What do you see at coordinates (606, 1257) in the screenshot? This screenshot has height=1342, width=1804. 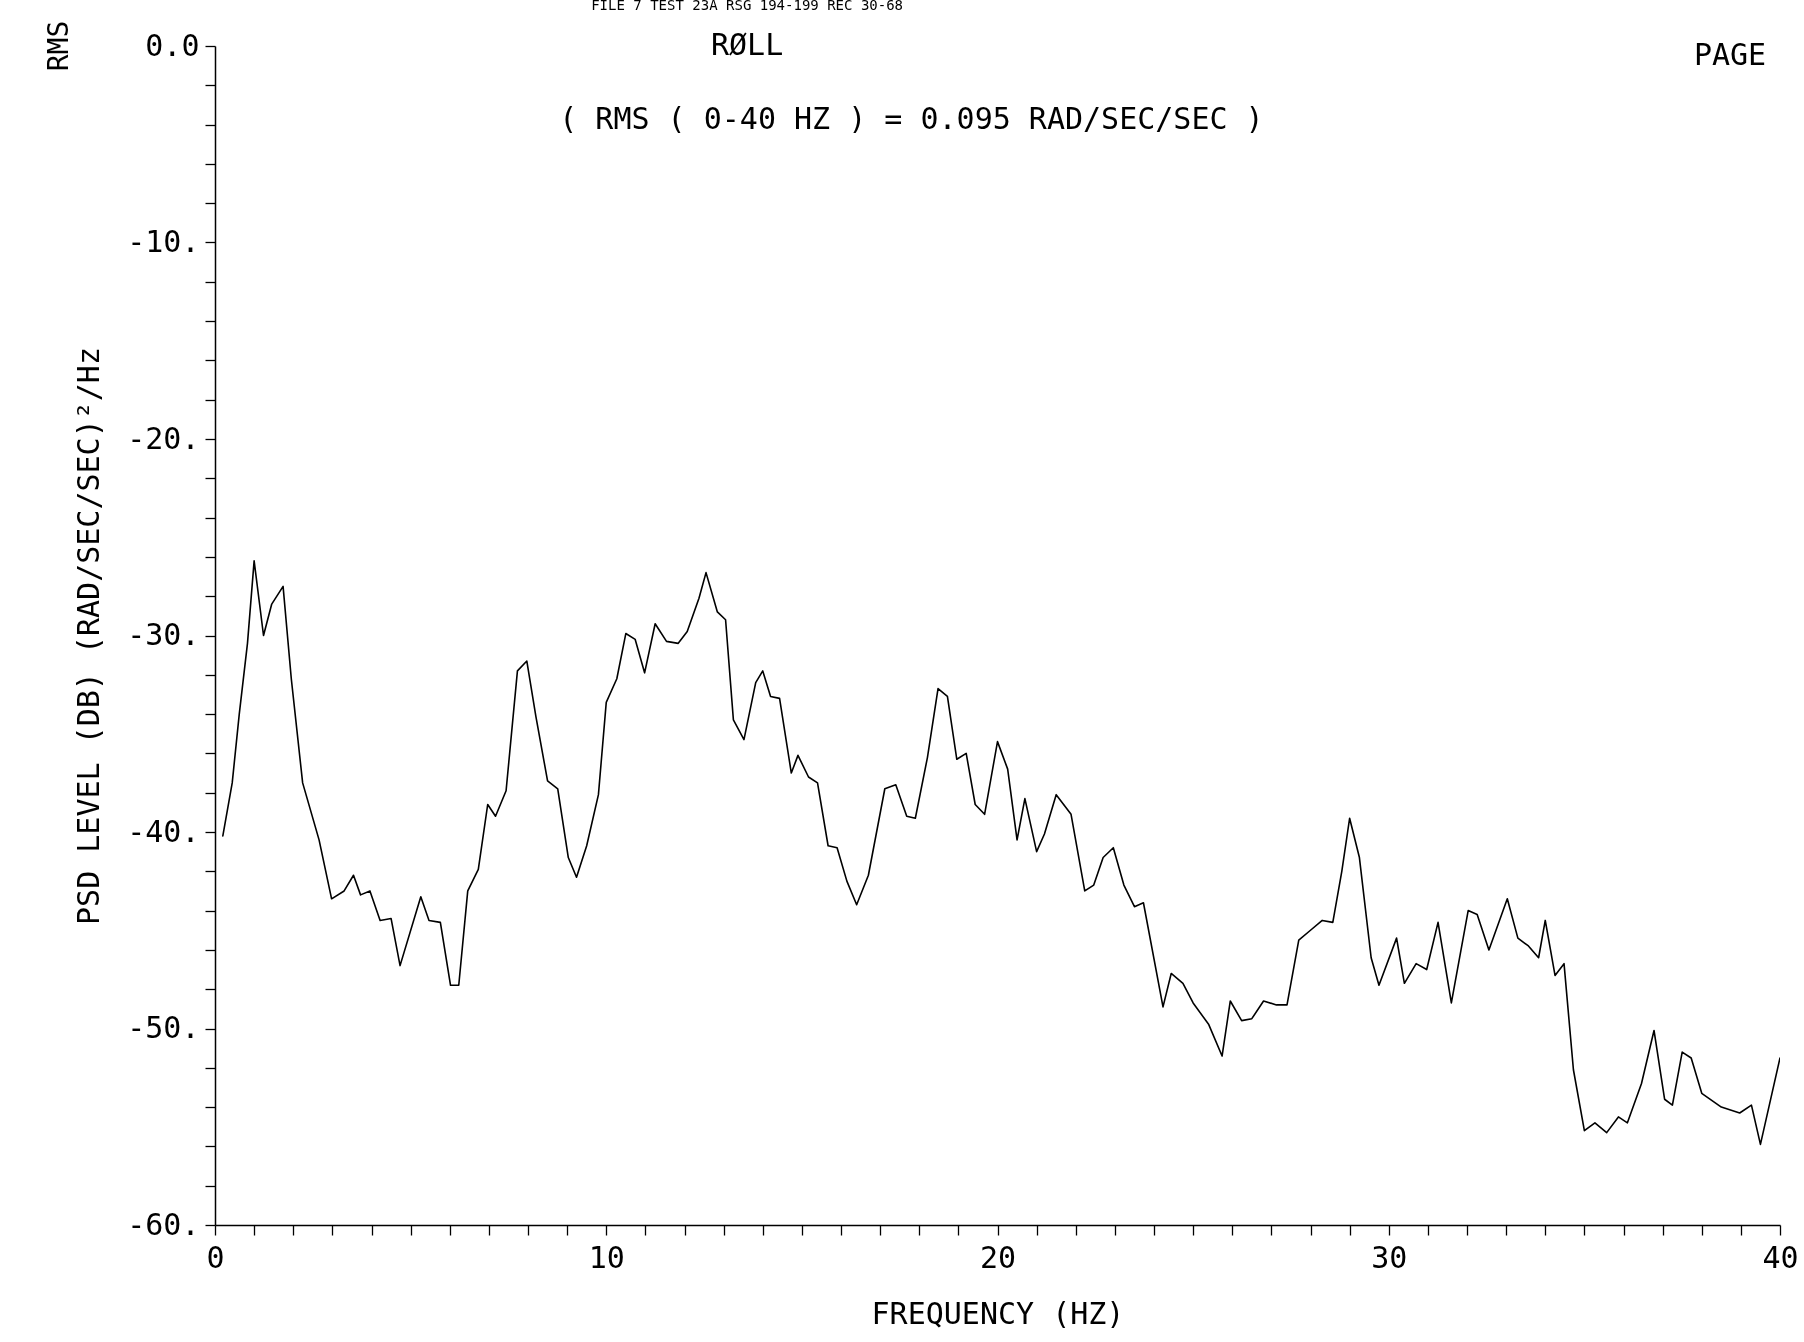 I see `x-tick-label: 10` at bounding box center [606, 1257].